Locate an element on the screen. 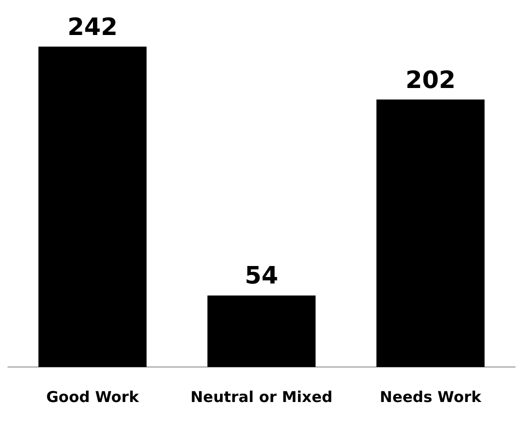 The image size is (522, 433). x-tick-label: Neutral or Mixed is located at coordinates (261, 397).